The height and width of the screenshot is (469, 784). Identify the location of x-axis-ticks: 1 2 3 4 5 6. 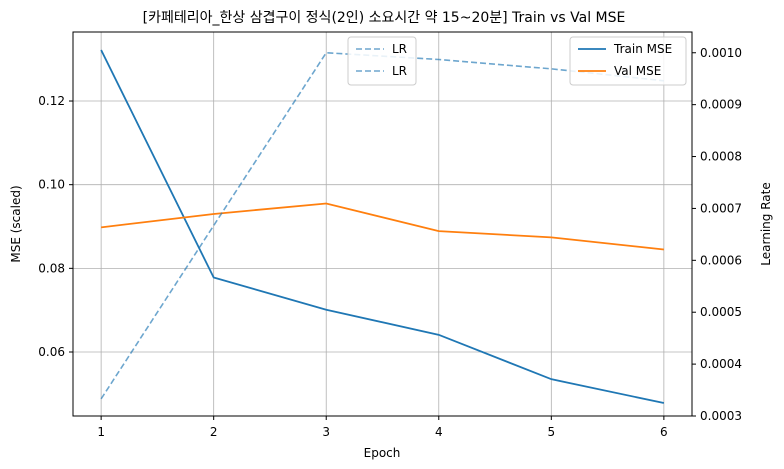
(382, 427).